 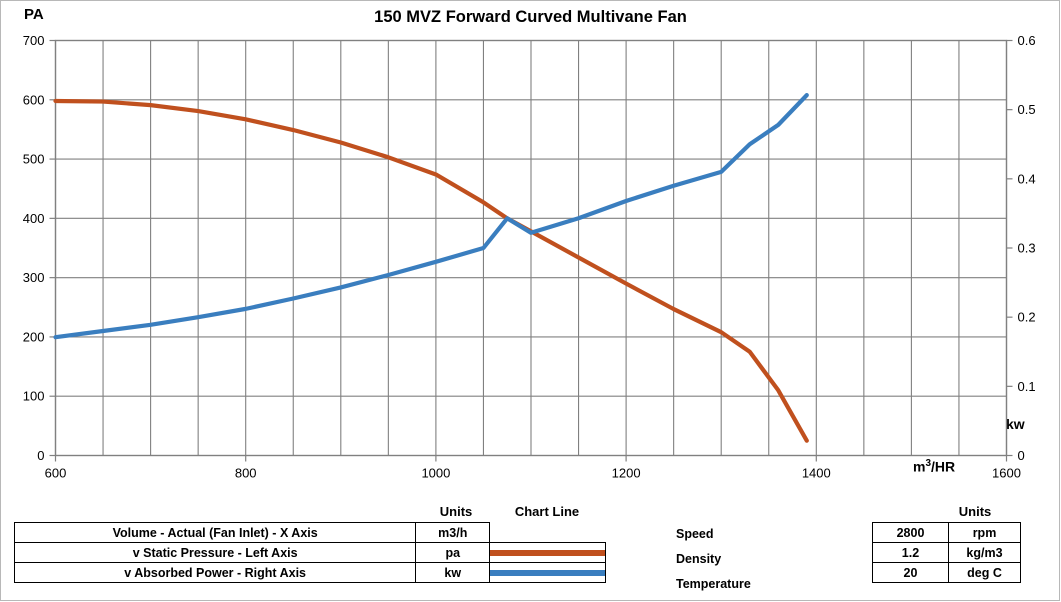 What do you see at coordinates (1027, 178) in the screenshot?
I see `svg-text: 0.4` at bounding box center [1027, 178].